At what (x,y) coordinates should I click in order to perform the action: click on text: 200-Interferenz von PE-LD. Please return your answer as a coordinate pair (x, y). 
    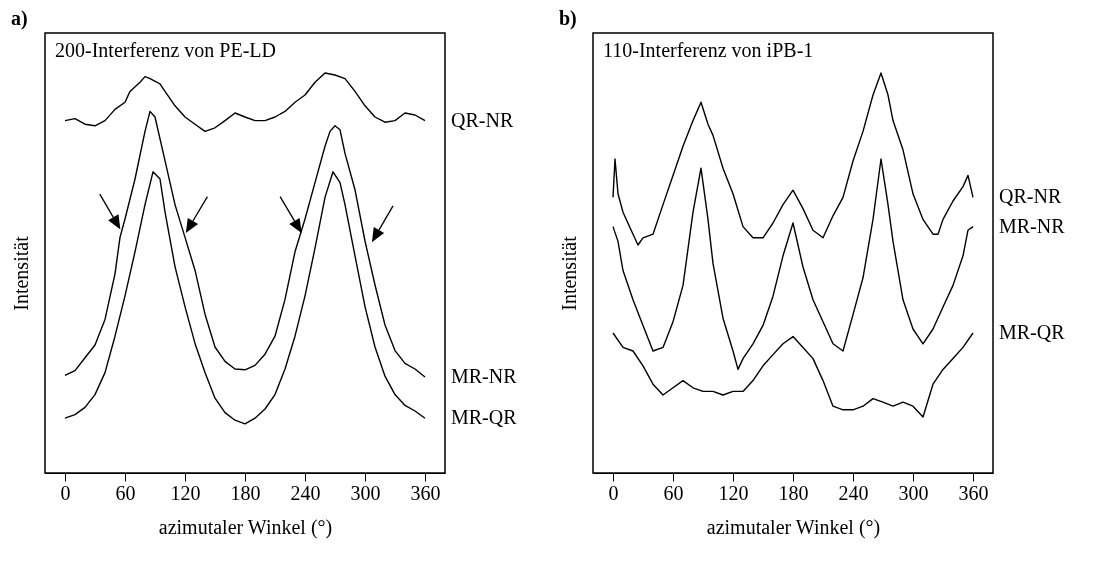
    Looking at the image, I should click on (166, 50).